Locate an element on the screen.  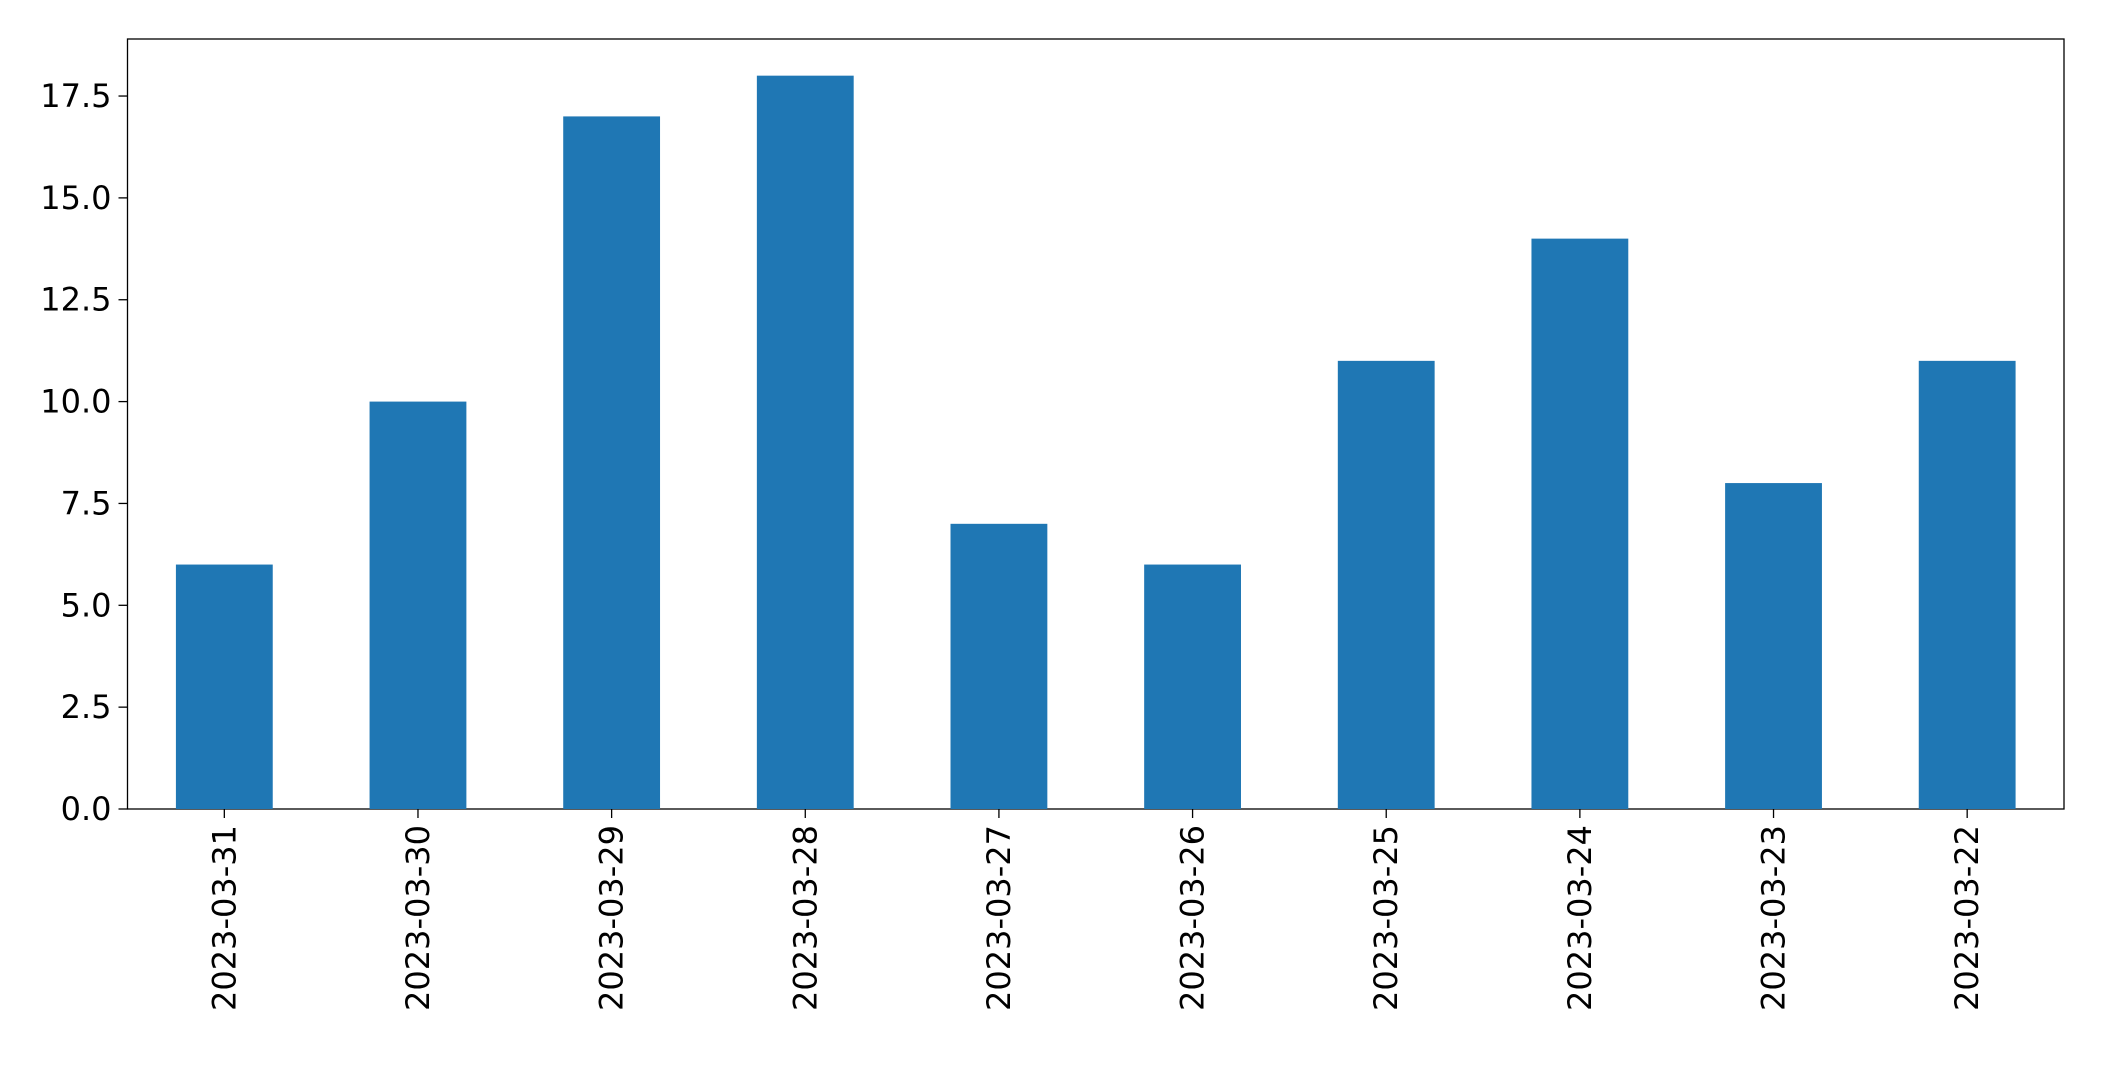
y-tick-label: 15.0 is located at coordinates (75, 198).